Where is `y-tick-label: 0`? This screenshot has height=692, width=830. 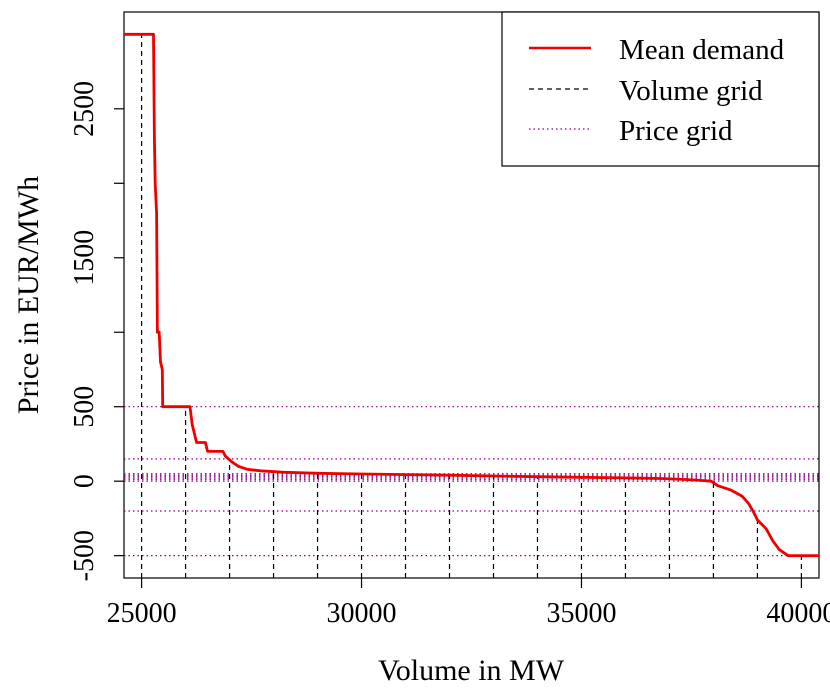
y-tick-label: 0 is located at coordinates (84, 481).